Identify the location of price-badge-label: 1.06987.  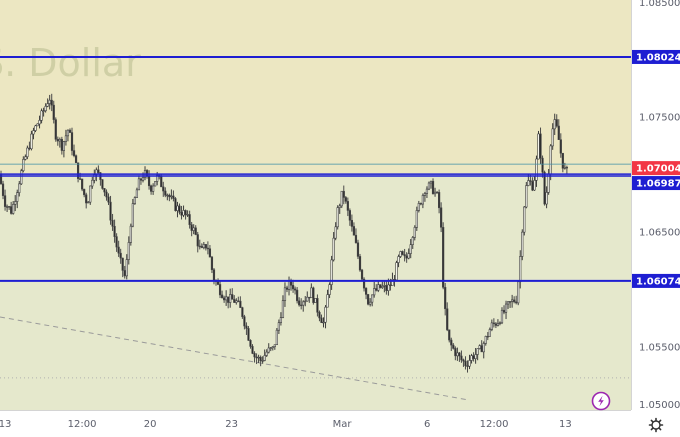
(658, 184).